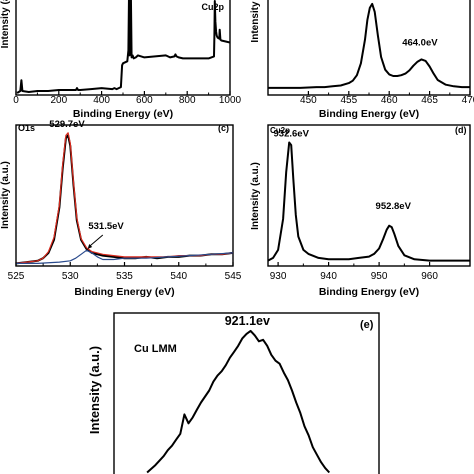 This screenshot has width=474, height=474. I want to click on peak-annotation: 952.8eV, so click(394, 206).